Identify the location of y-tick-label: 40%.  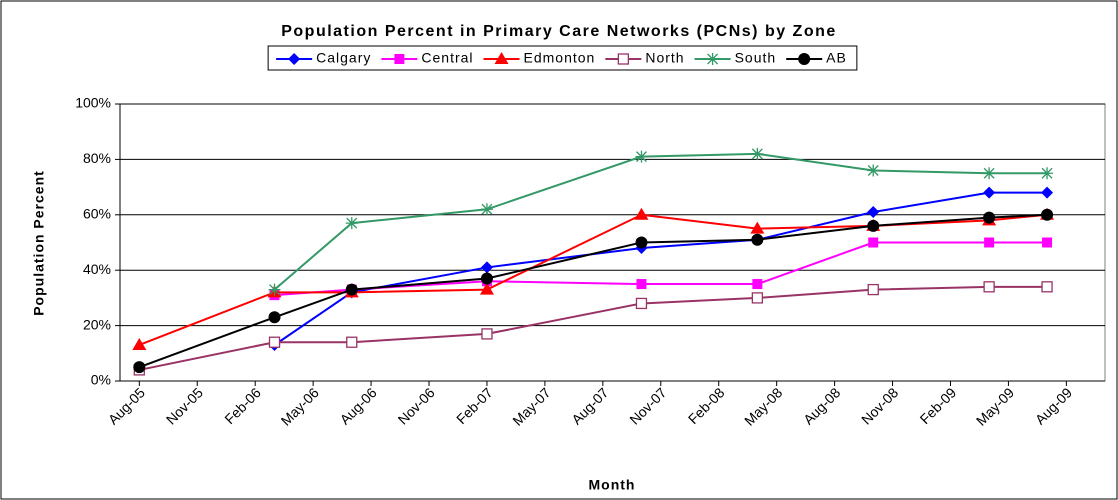
(97, 269).